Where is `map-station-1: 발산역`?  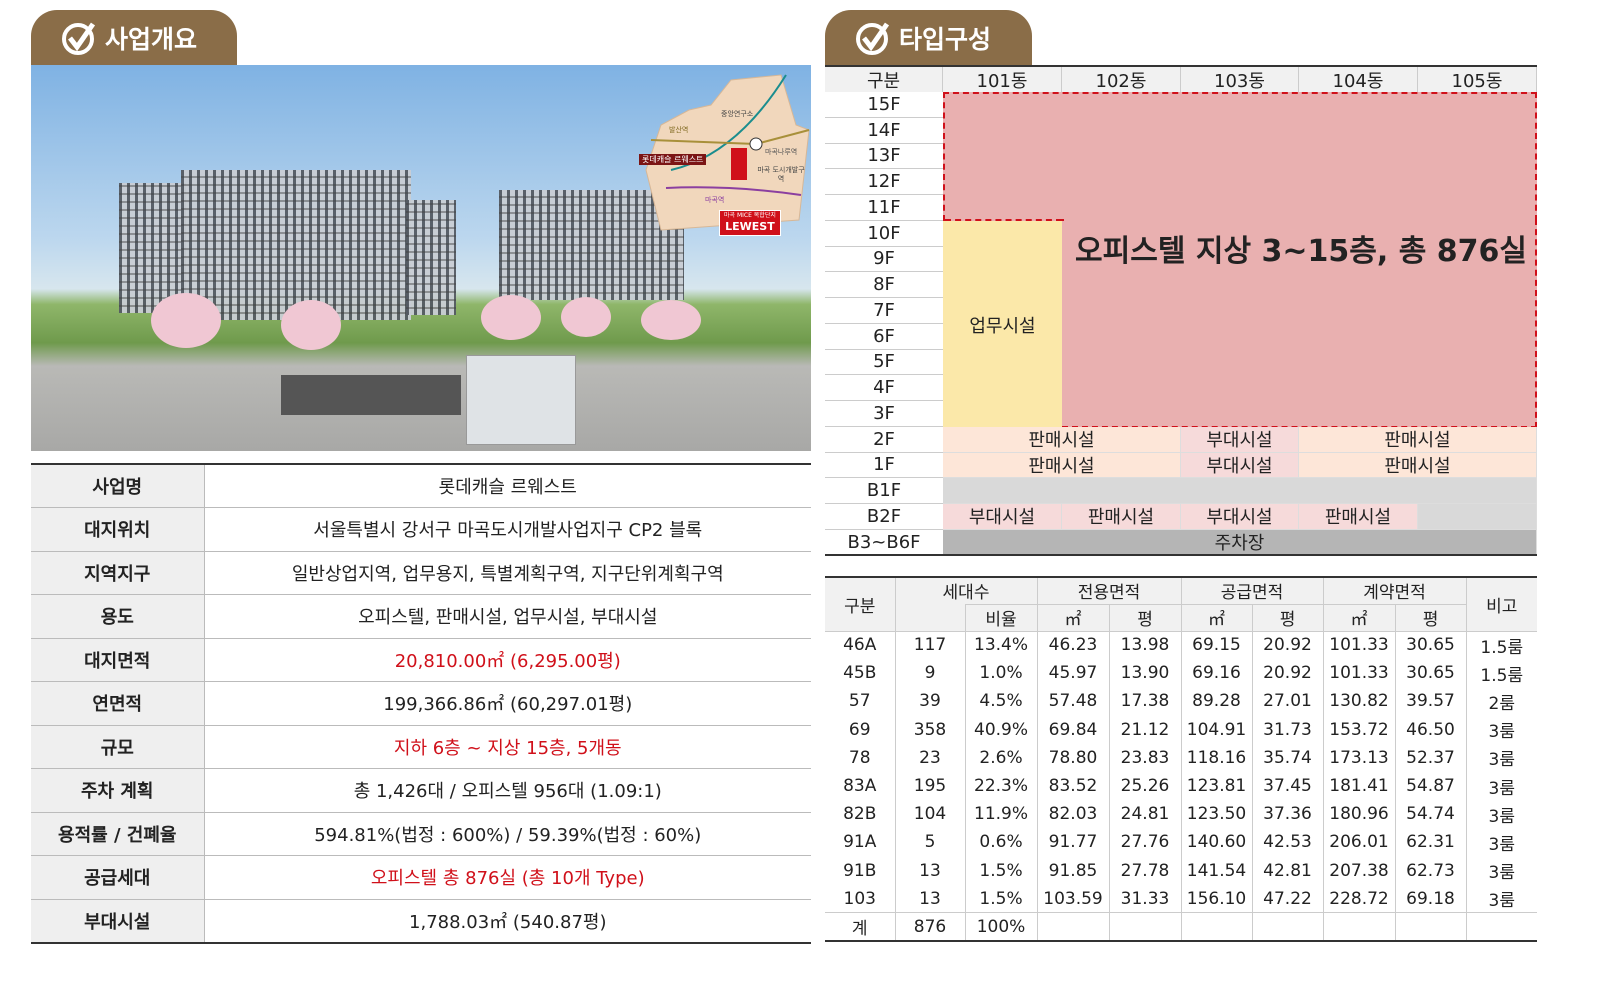 map-station-1: 발산역 is located at coordinates (679, 130).